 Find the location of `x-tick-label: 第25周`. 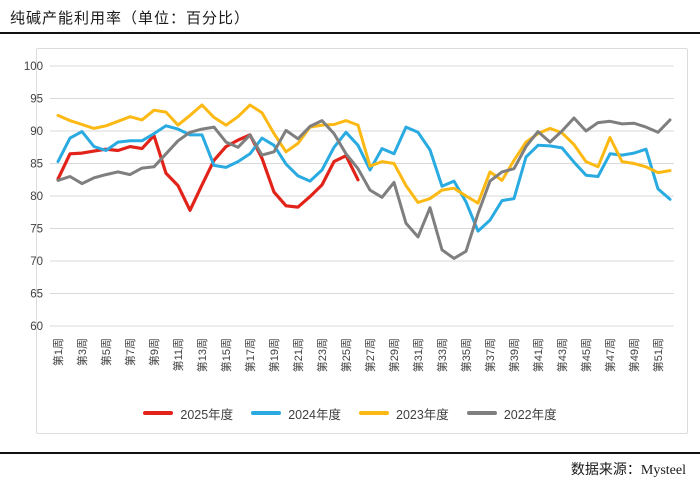

x-tick-label: 第25周 is located at coordinates (346, 355).